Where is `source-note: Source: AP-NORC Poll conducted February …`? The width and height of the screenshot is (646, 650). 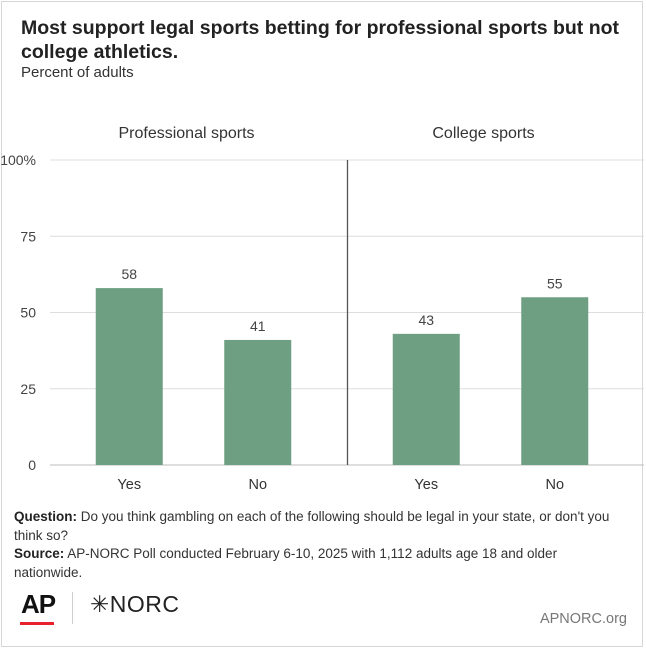 source-note: Source: AP-NORC Poll conducted February … is located at coordinates (321, 563).